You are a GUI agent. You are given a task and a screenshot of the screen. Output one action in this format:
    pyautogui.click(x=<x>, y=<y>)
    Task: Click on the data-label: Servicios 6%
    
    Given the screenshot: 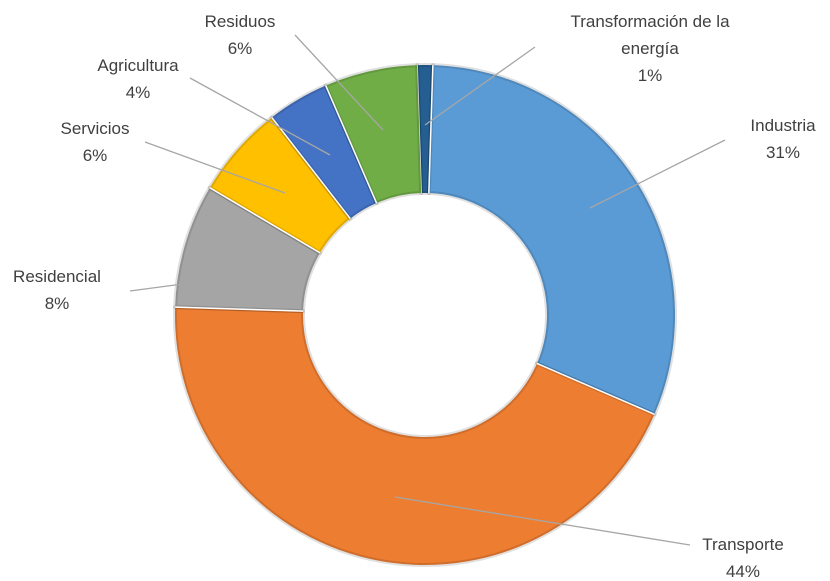 What is the action you would take?
    pyautogui.click(x=95, y=142)
    